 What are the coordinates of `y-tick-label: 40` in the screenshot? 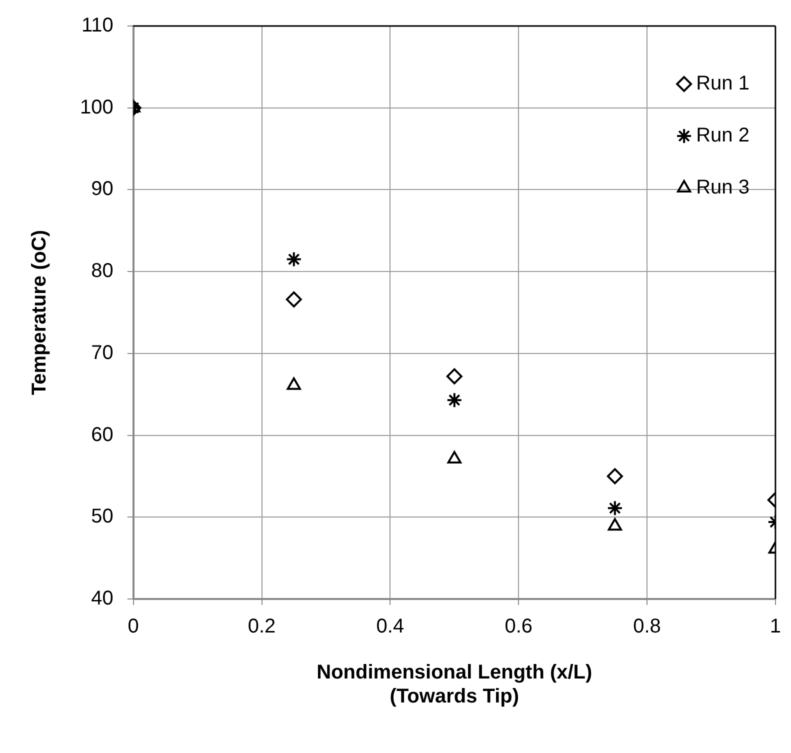 It's located at (102, 599).